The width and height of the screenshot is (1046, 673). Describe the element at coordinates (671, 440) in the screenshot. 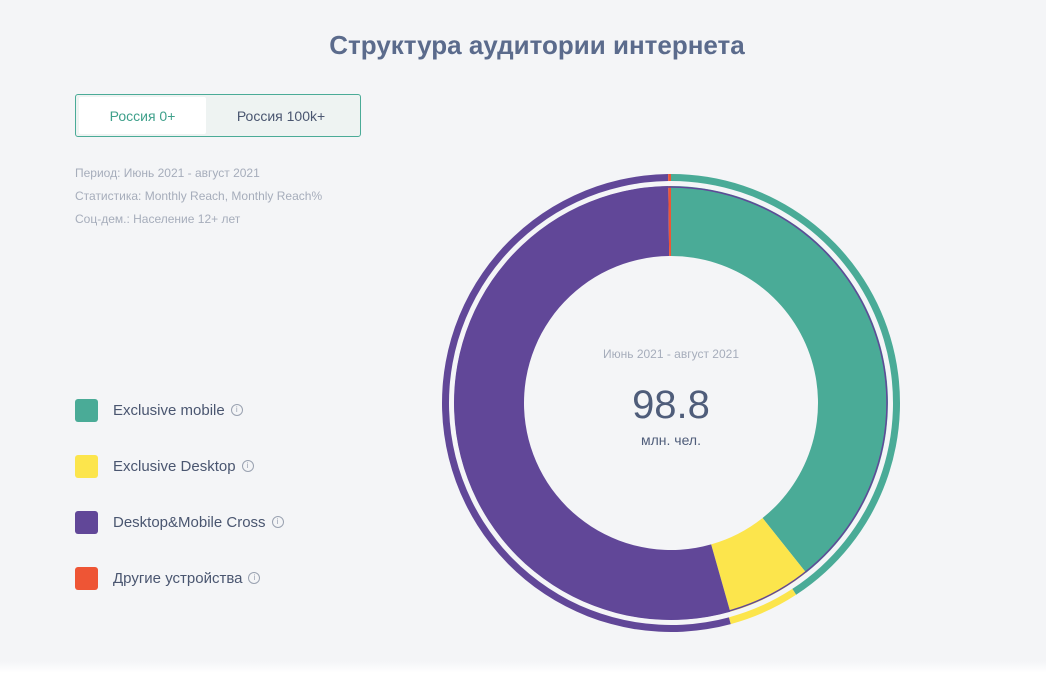

I see `center-unit: млн. чел.` at that location.